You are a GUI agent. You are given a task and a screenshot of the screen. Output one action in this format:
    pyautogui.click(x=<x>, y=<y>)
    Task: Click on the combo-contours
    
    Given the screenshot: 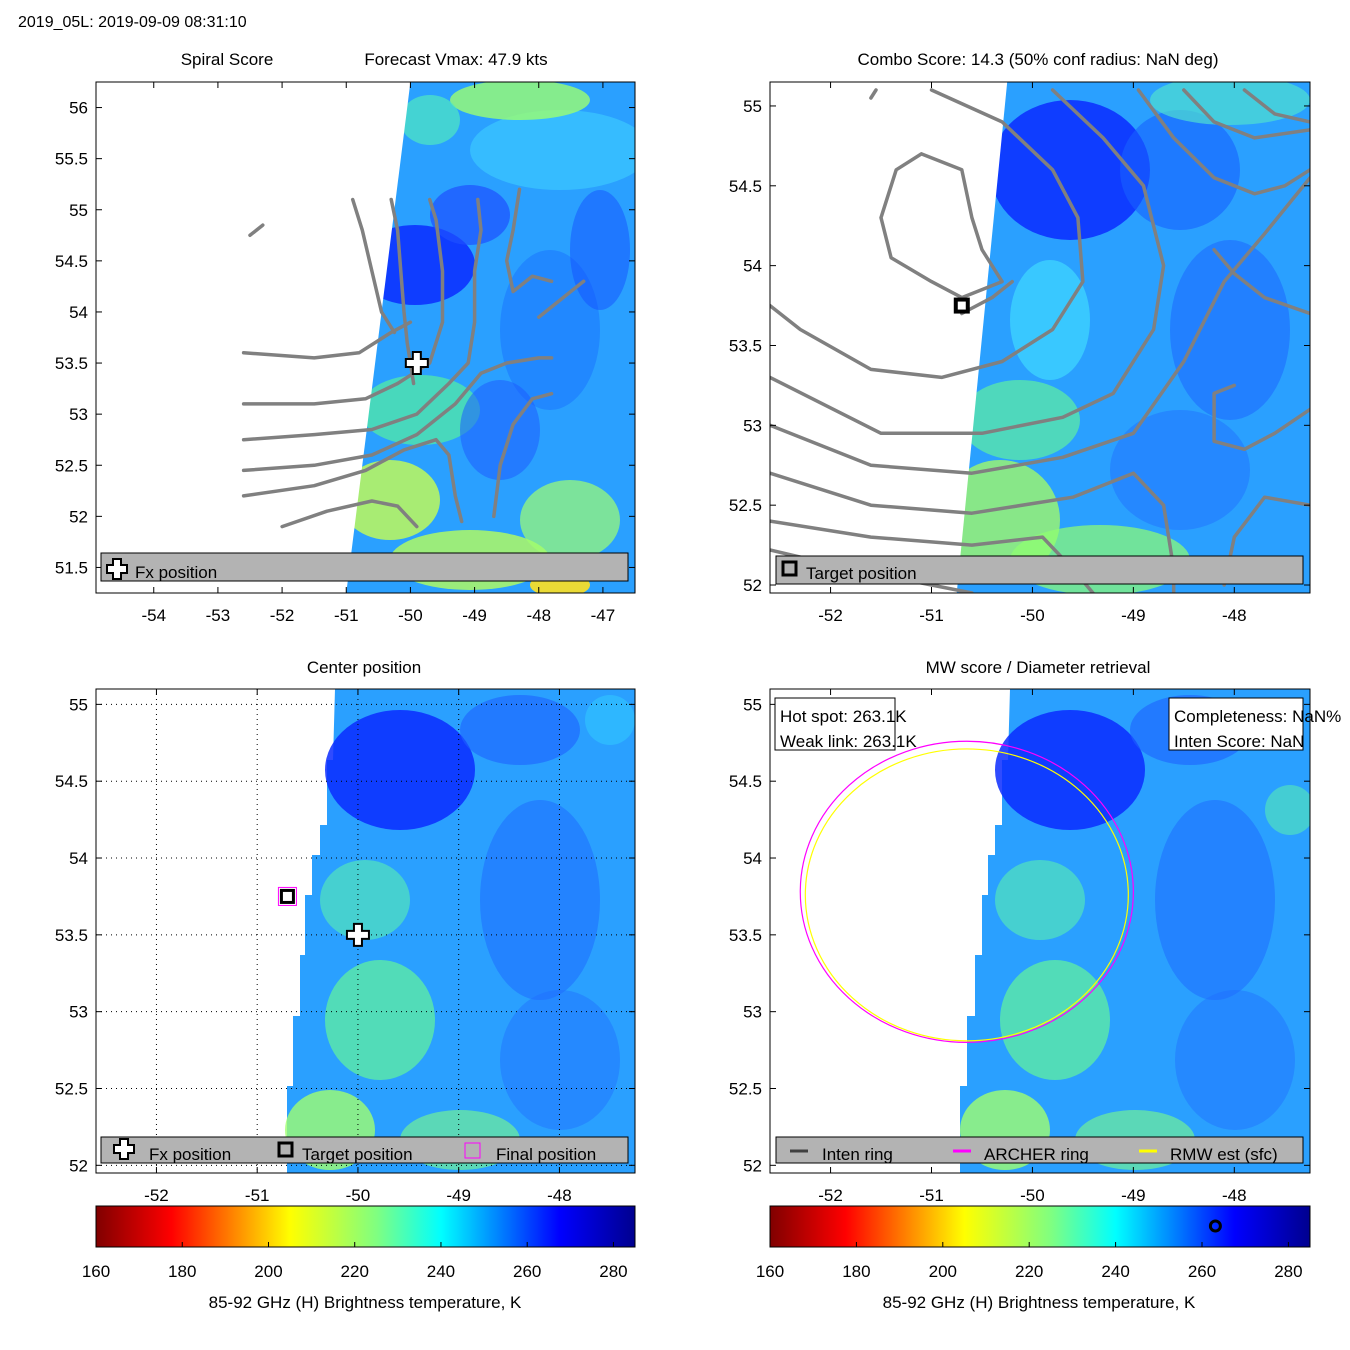 What is the action you would take?
    pyautogui.click(x=1040, y=340)
    